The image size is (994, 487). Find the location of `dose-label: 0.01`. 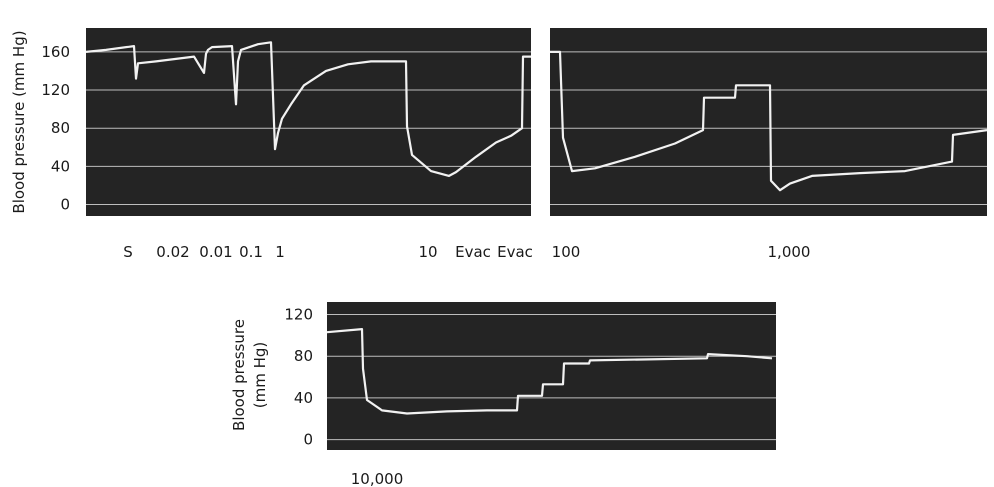

dose-label: 0.01 is located at coordinates (215, 252).